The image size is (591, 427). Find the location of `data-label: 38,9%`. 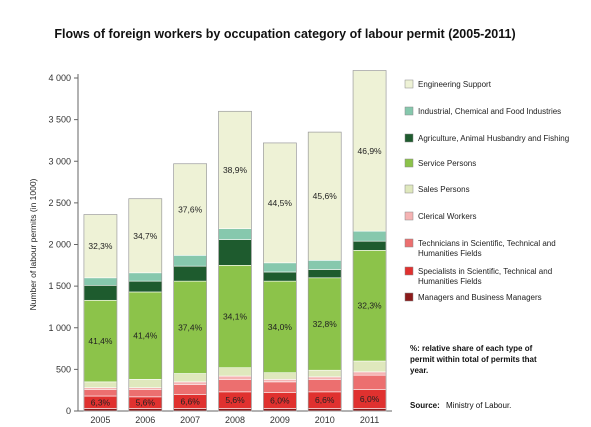

data-label: 38,9% is located at coordinates (235, 170).